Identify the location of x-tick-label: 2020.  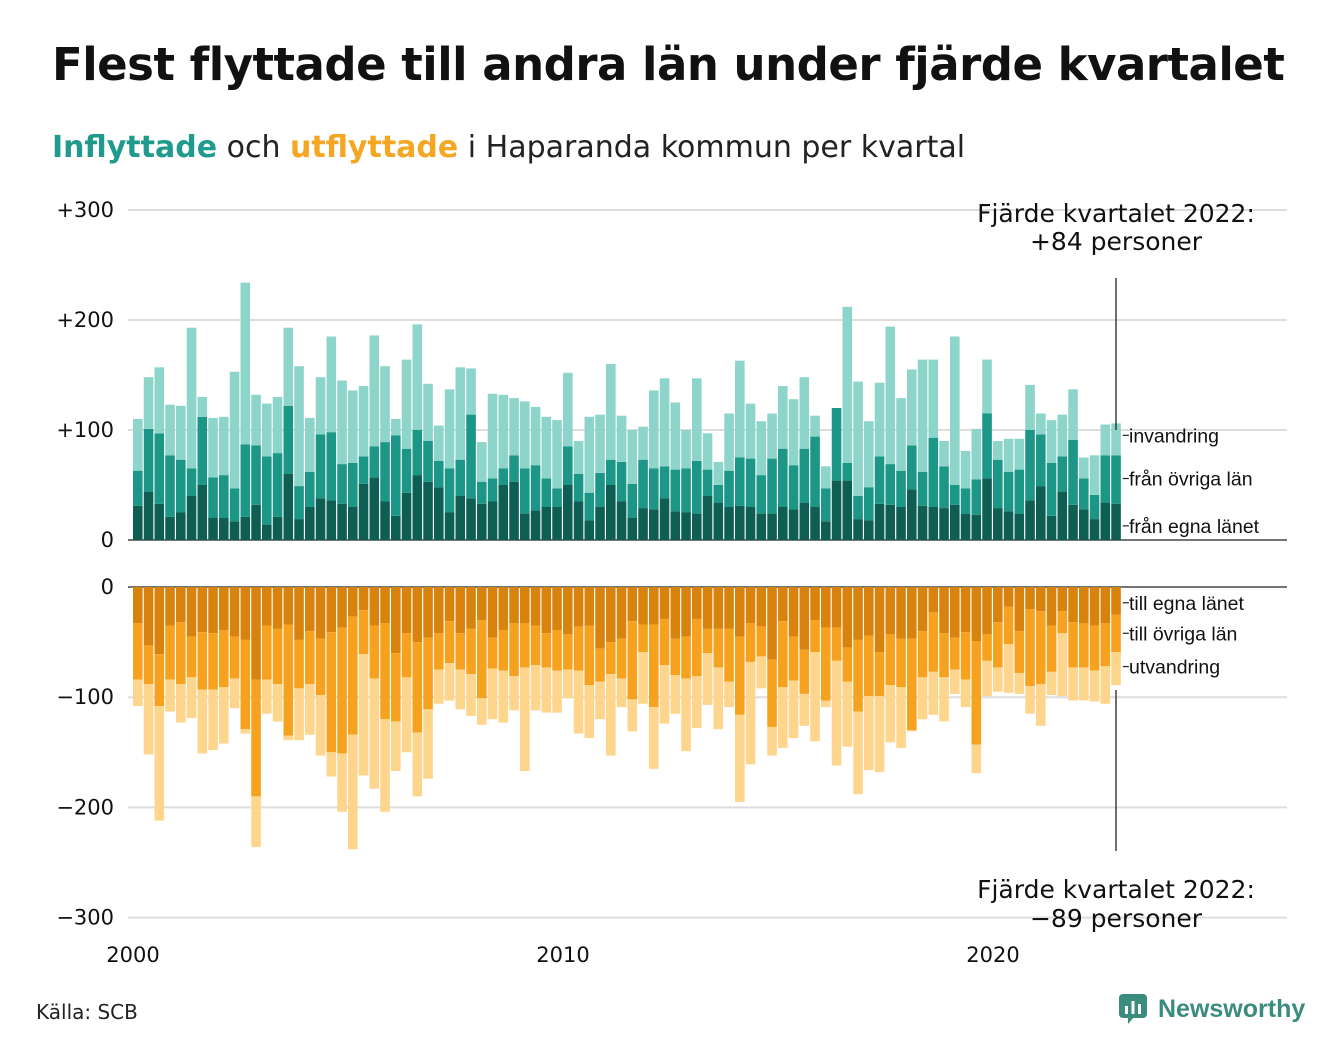
(992, 955).